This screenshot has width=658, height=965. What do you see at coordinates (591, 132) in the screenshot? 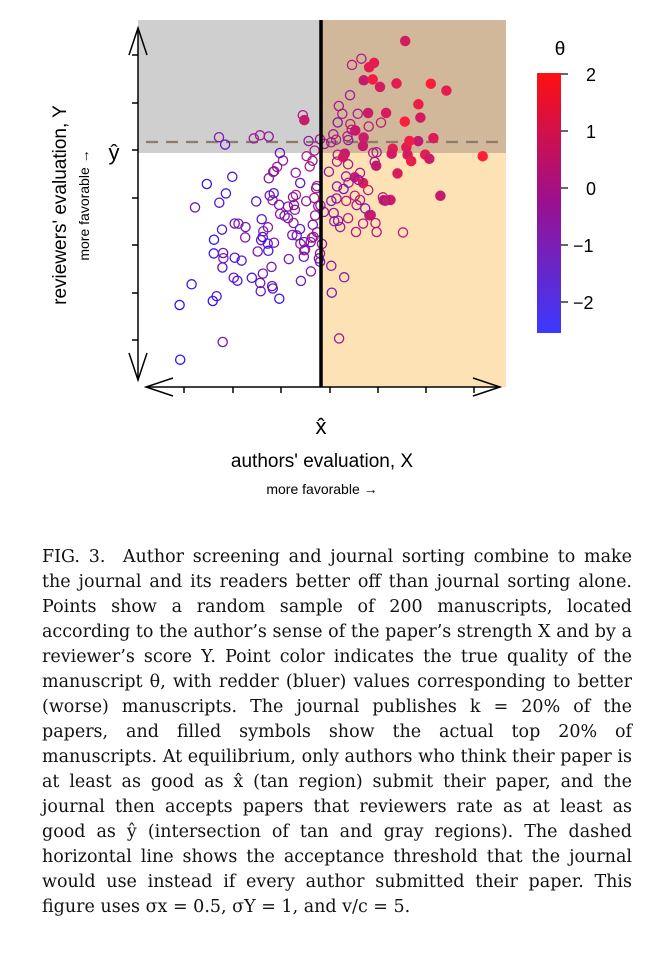
I see `colorbar-tick-label: 1` at bounding box center [591, 132].